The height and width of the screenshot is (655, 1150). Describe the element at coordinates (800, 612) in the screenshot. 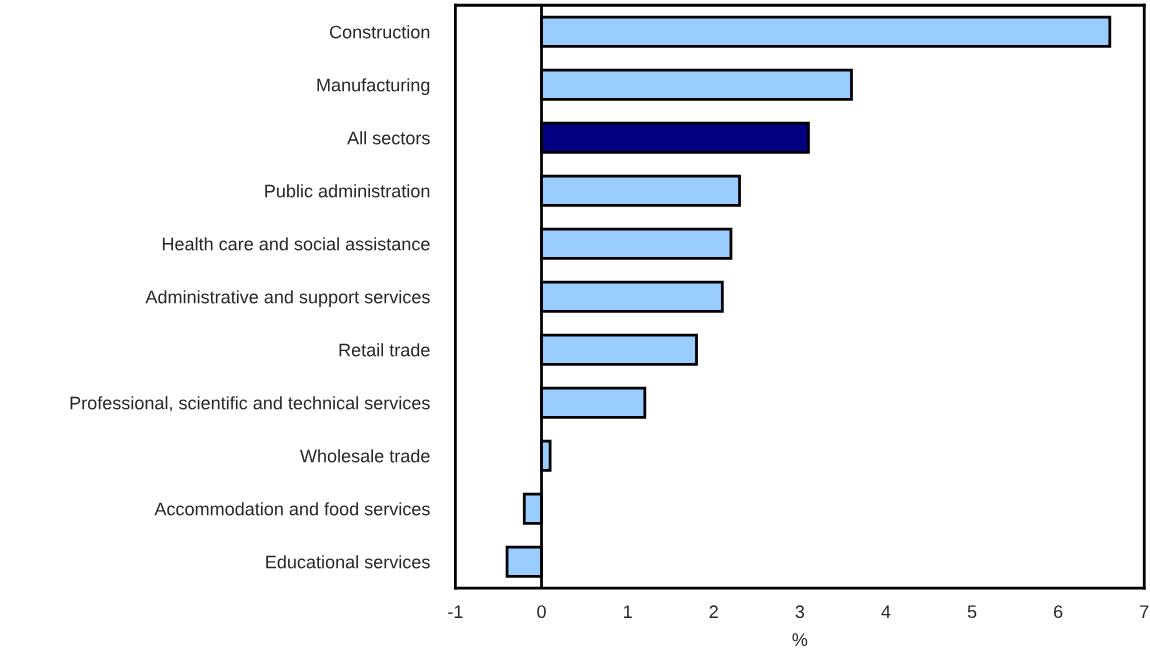

I see `x-tick-label: 3` at that location.